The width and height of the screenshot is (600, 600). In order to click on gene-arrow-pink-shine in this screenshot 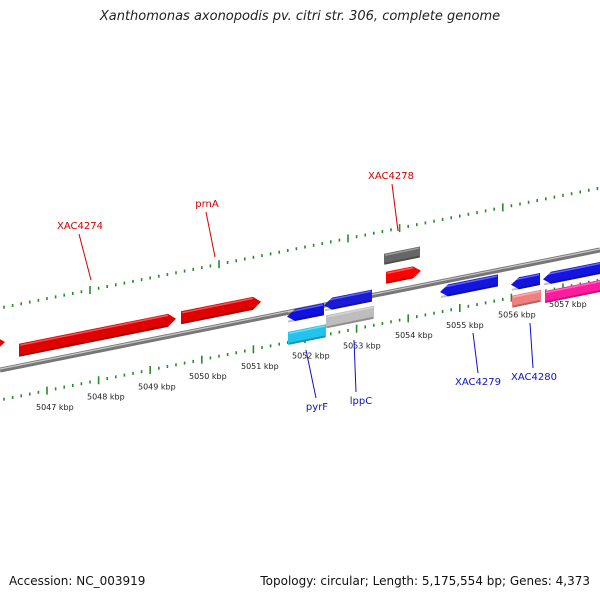, I will do `click(572, 287)`.